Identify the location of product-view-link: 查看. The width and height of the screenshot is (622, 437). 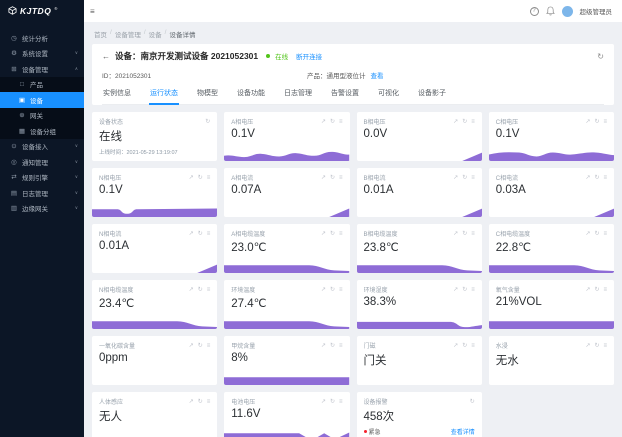
(377, 76).